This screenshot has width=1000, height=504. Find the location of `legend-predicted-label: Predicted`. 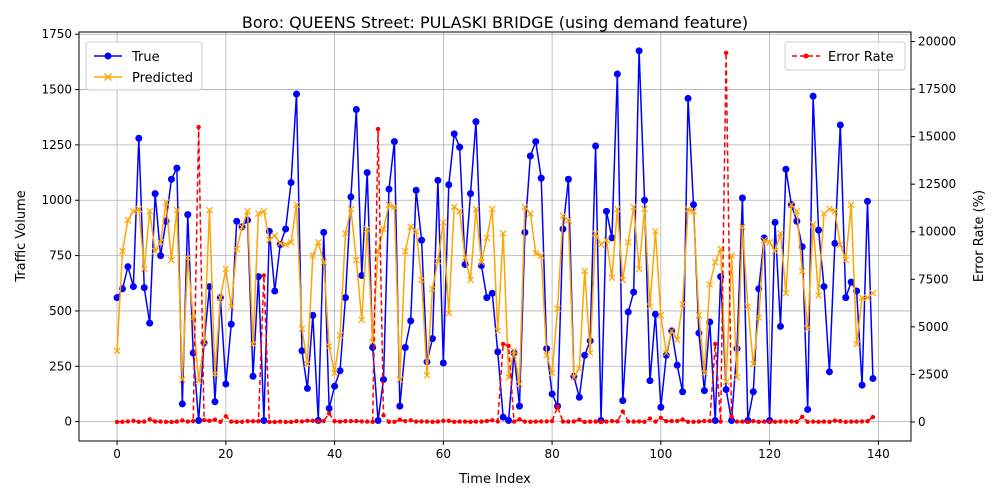

legend-predicted-label: Predicted is located at coordinates (162, 78).